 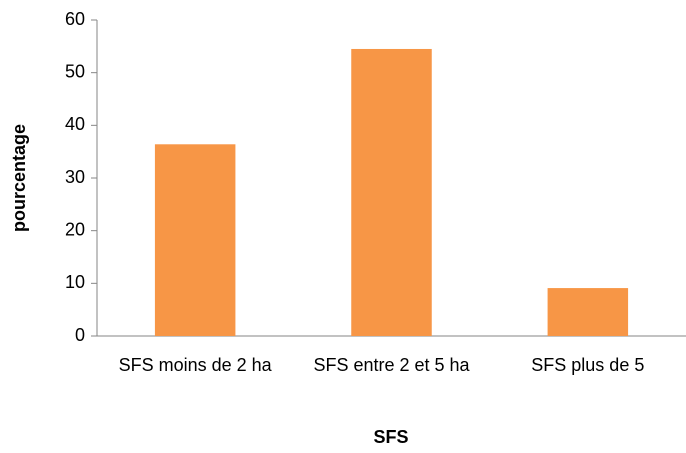 I want to click on y-tick-label: 50, so click(x=75, y=71).